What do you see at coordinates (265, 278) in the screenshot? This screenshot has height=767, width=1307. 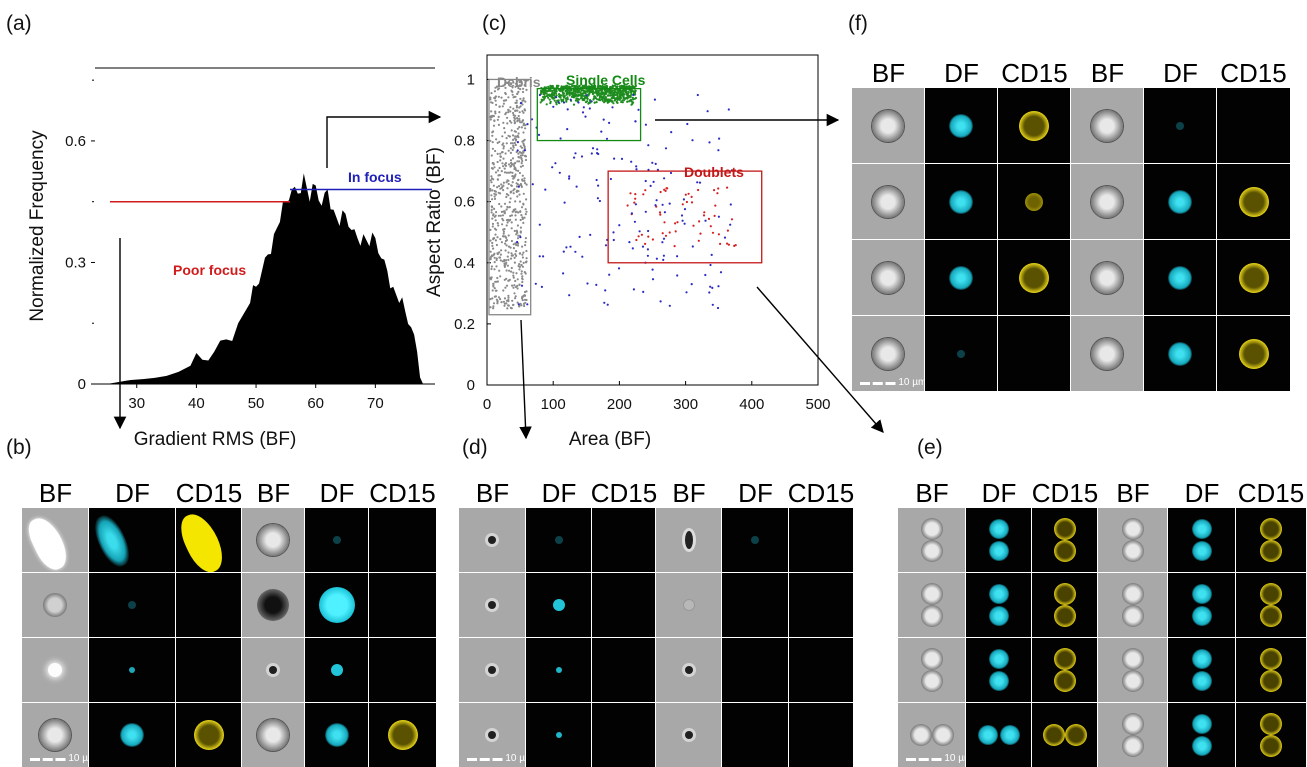 I see `histogram-area` at bounding box center [265, 278].